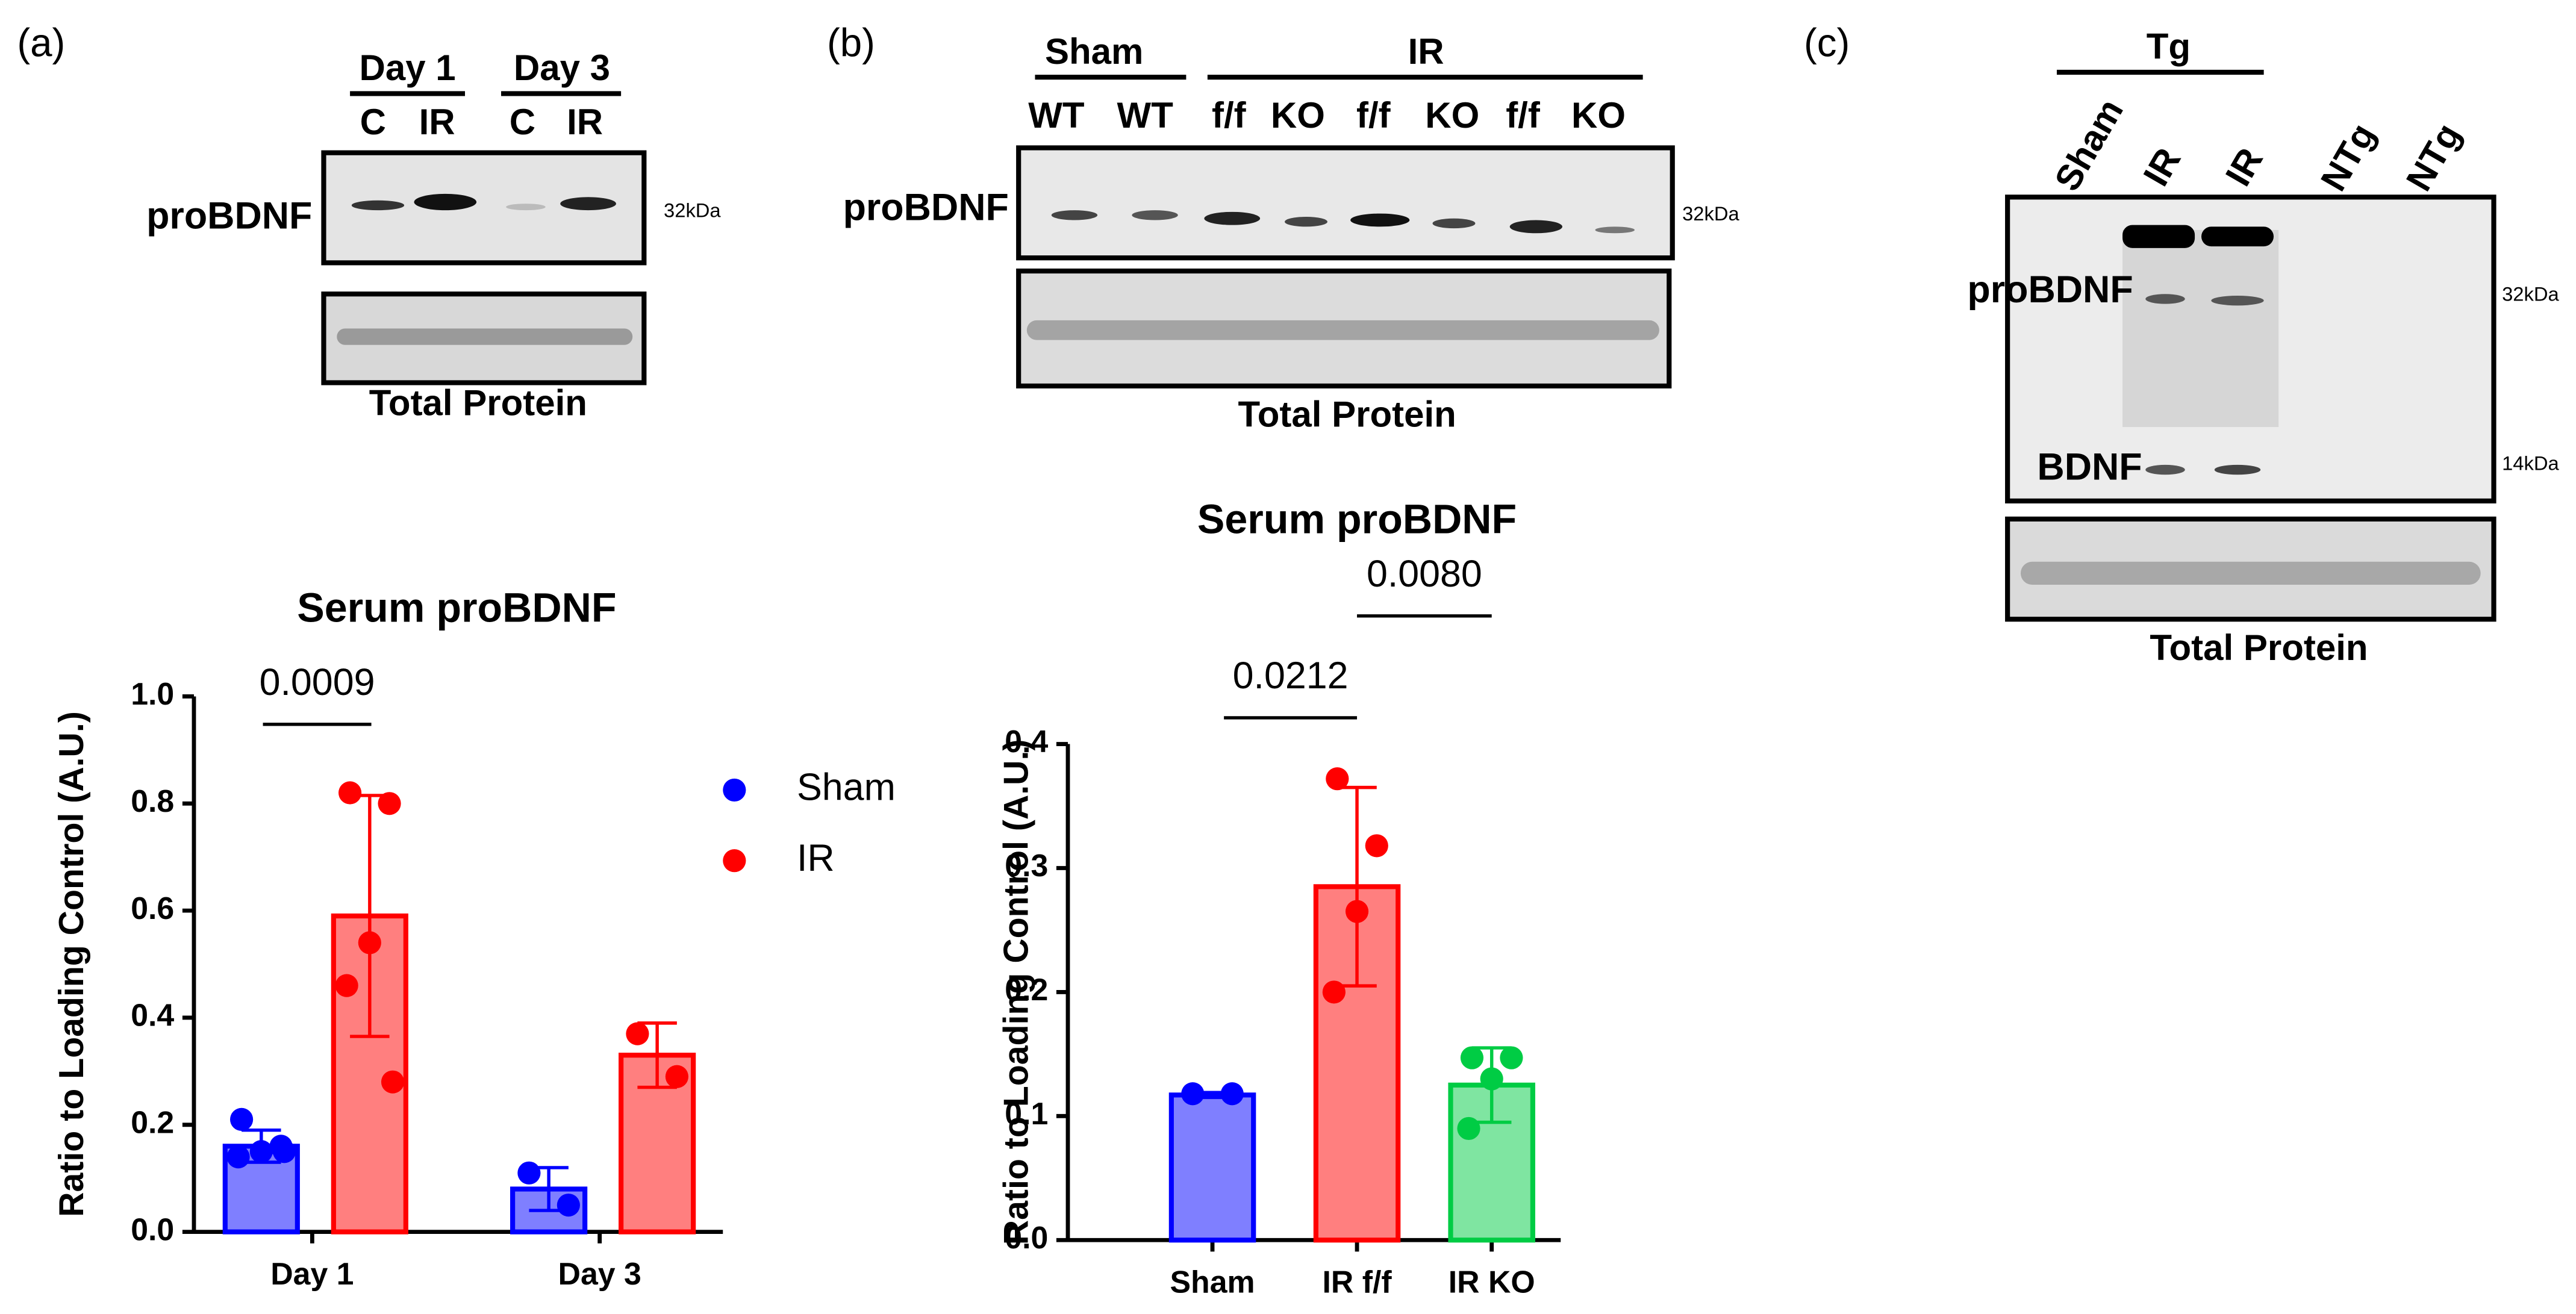  What do you see at coordinates (1827, 43) in the screenshot?
I see `panel-label: (c)` at bounding box center [1827, 43].